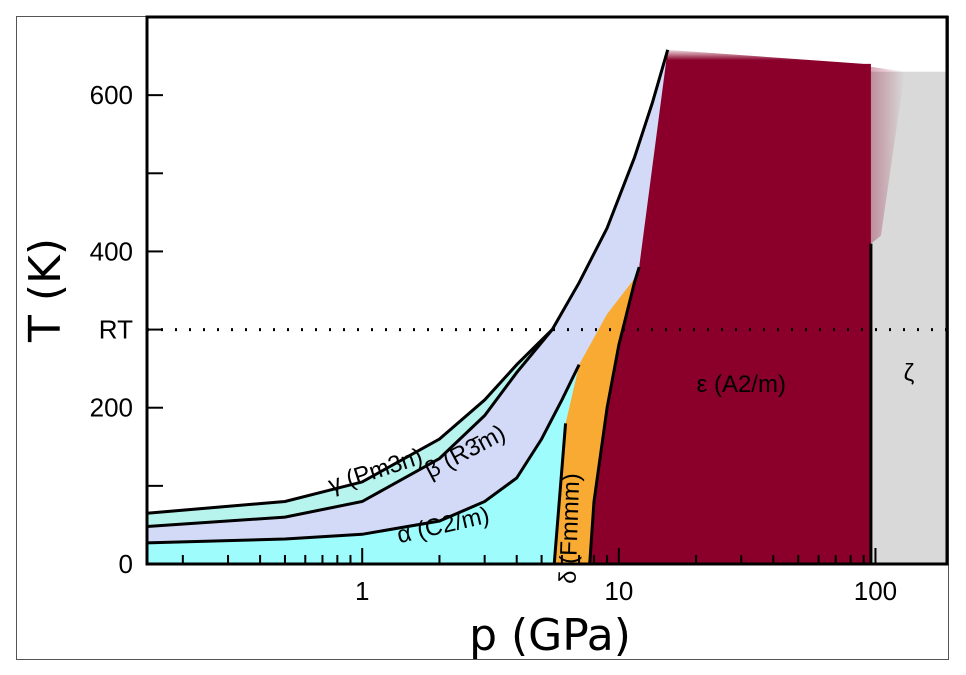 This screenshot has width=966, height=675. Describe the element at coordinates (570, 529) in the screenshot. I see `phase-label: δ (Fmmm)` at that location.